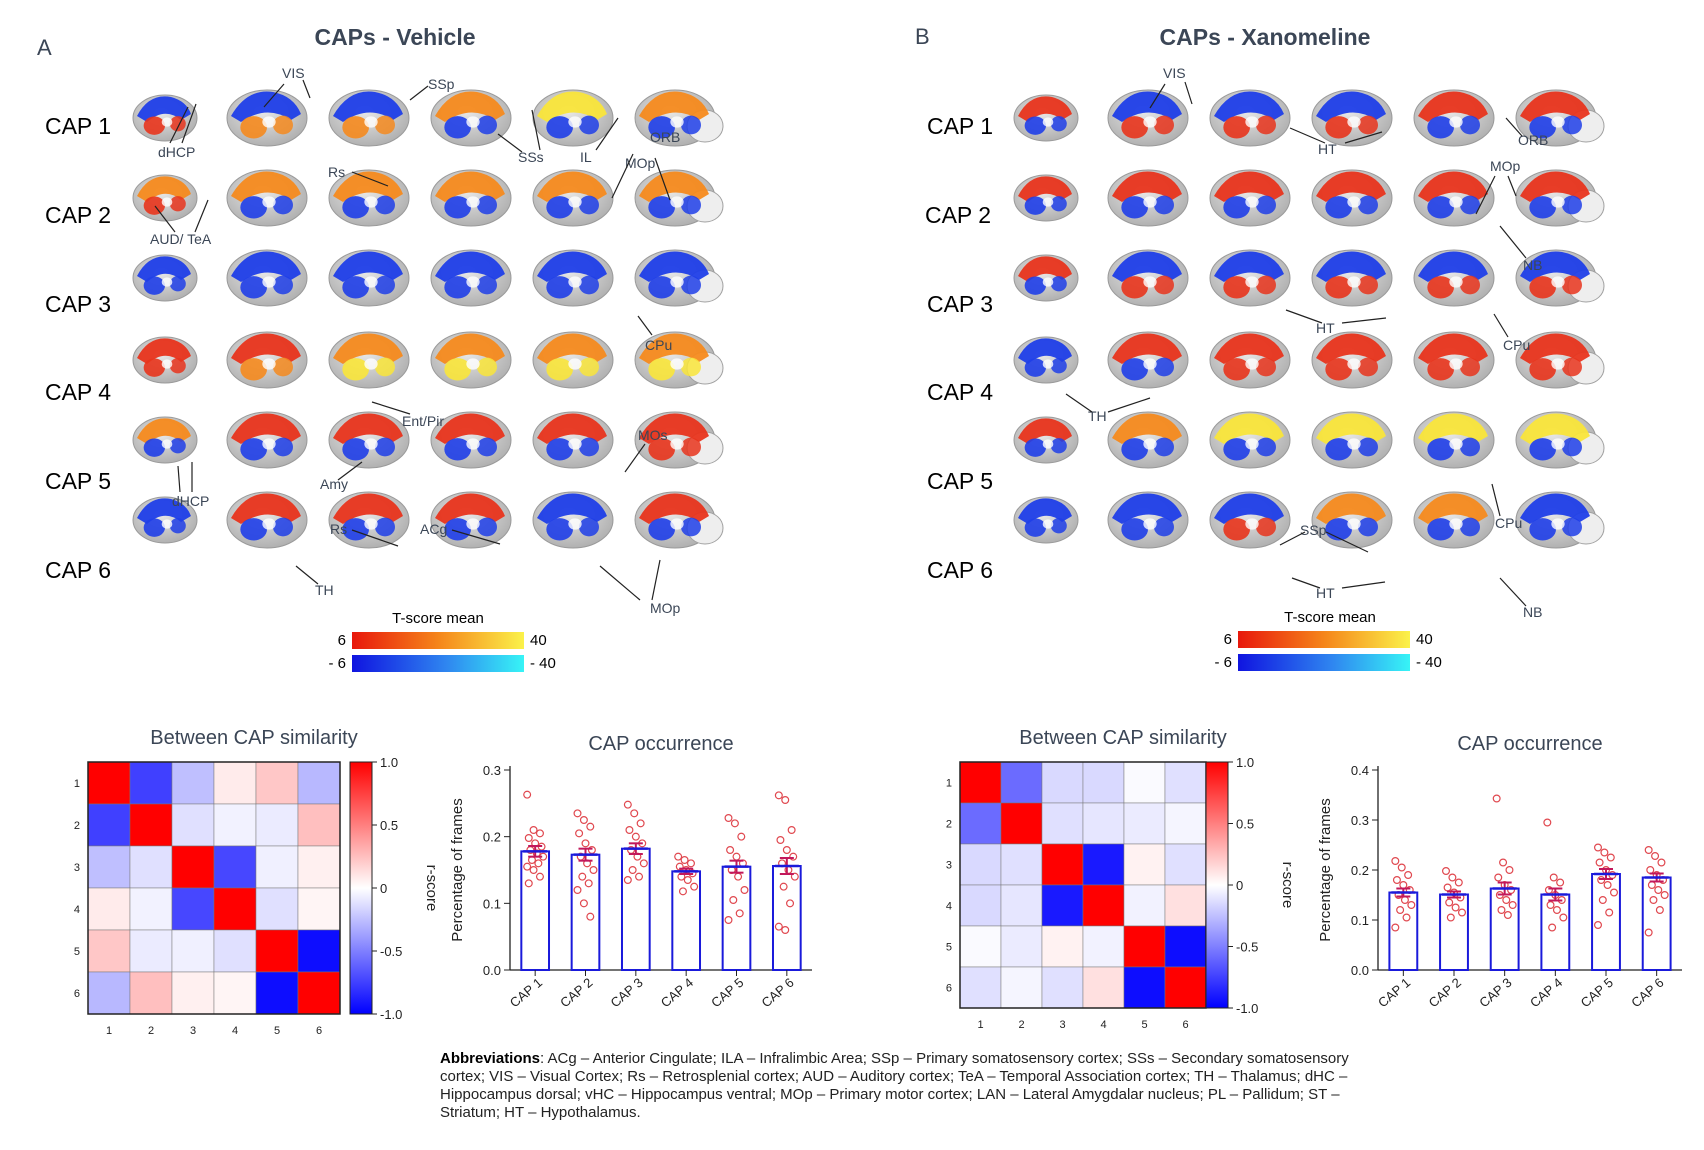  What do you see at coordinates (1424, 639) in the screenshot?
I see `colorbar-pos-max: 40` at bounding box center [1424, 639].